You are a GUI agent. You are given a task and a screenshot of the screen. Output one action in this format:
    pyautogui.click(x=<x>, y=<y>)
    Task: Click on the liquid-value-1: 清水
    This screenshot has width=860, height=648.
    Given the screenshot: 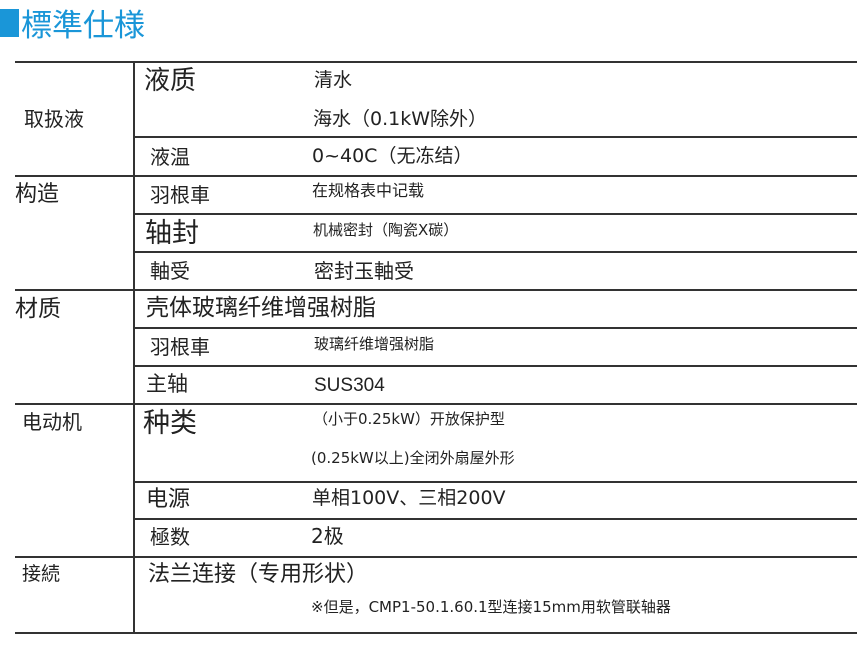 What is the action you would take?
    pyautogui.click(x=333, y=80)
    